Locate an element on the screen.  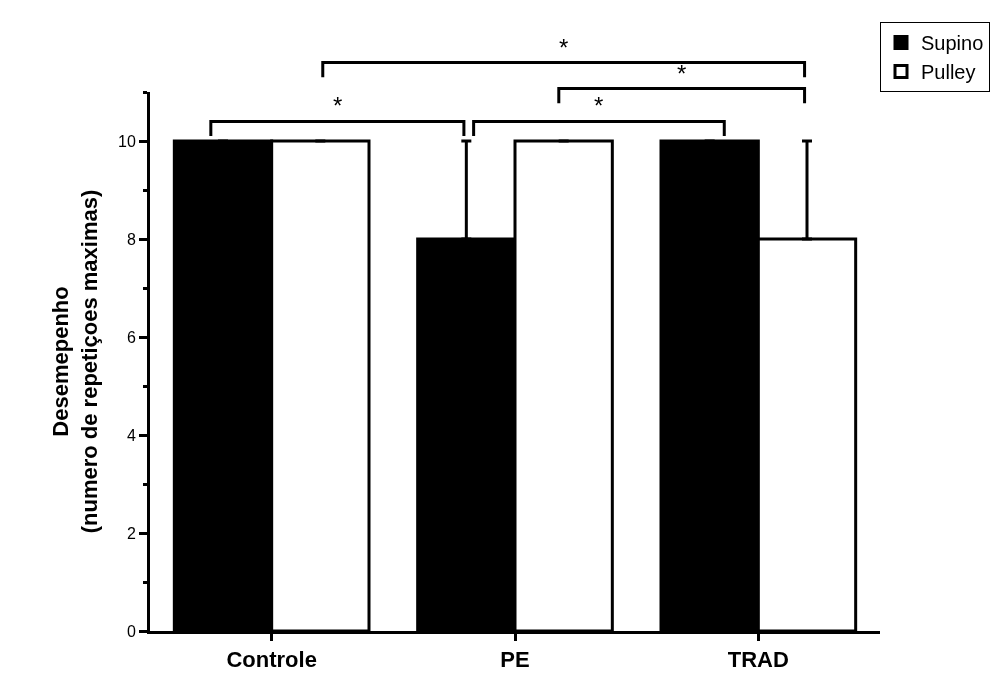
y-tick-label: 8 is located at coordinates (131, 239).